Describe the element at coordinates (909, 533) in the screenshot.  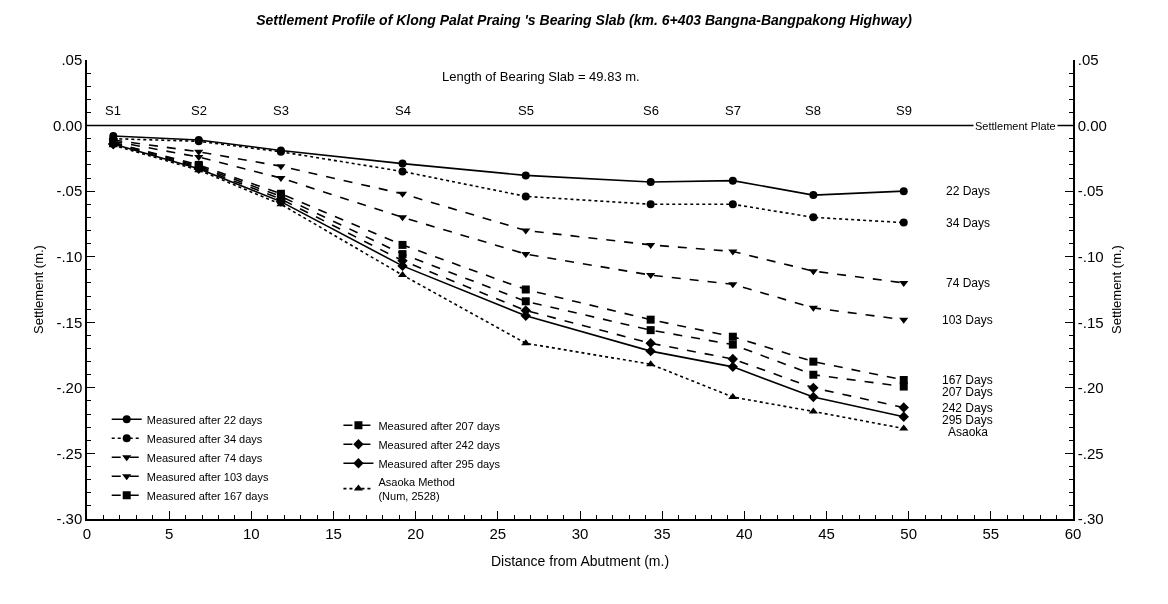
I see `x-tick-label: 50` at that location.